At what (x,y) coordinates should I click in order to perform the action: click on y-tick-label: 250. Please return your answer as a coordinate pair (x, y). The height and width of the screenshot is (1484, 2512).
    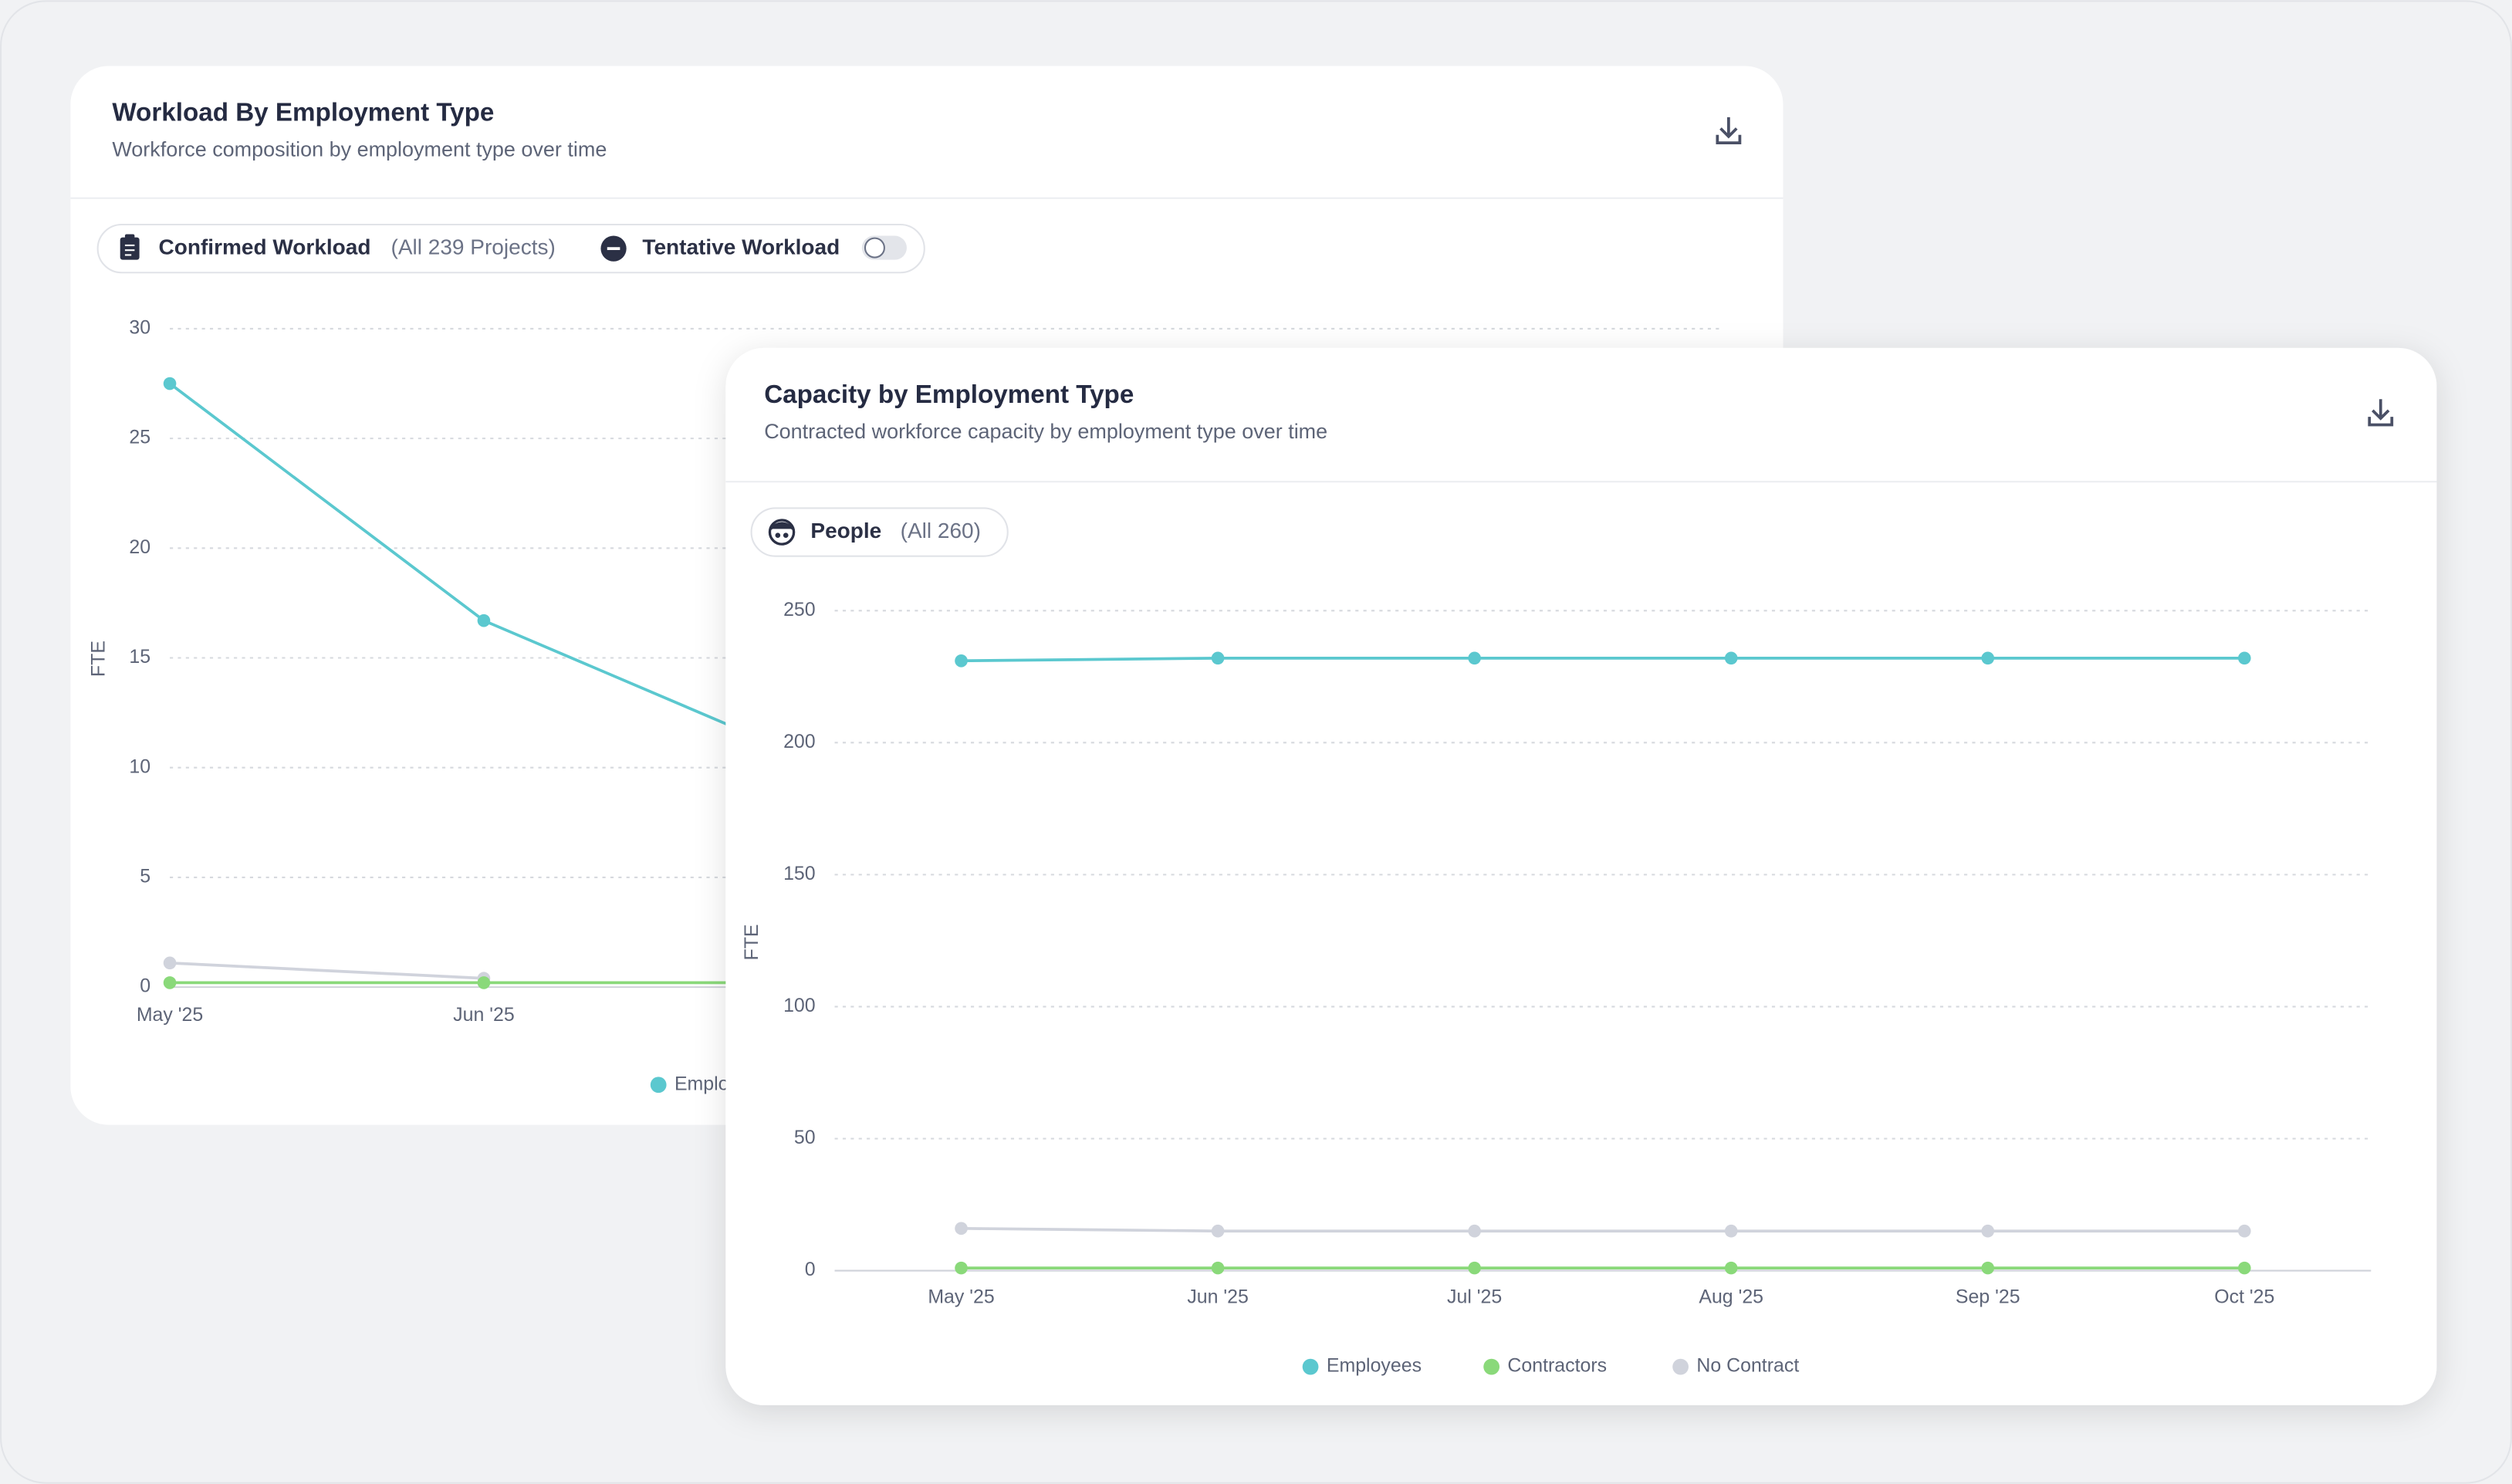
    Looking at the image, I should click on (799, 609).